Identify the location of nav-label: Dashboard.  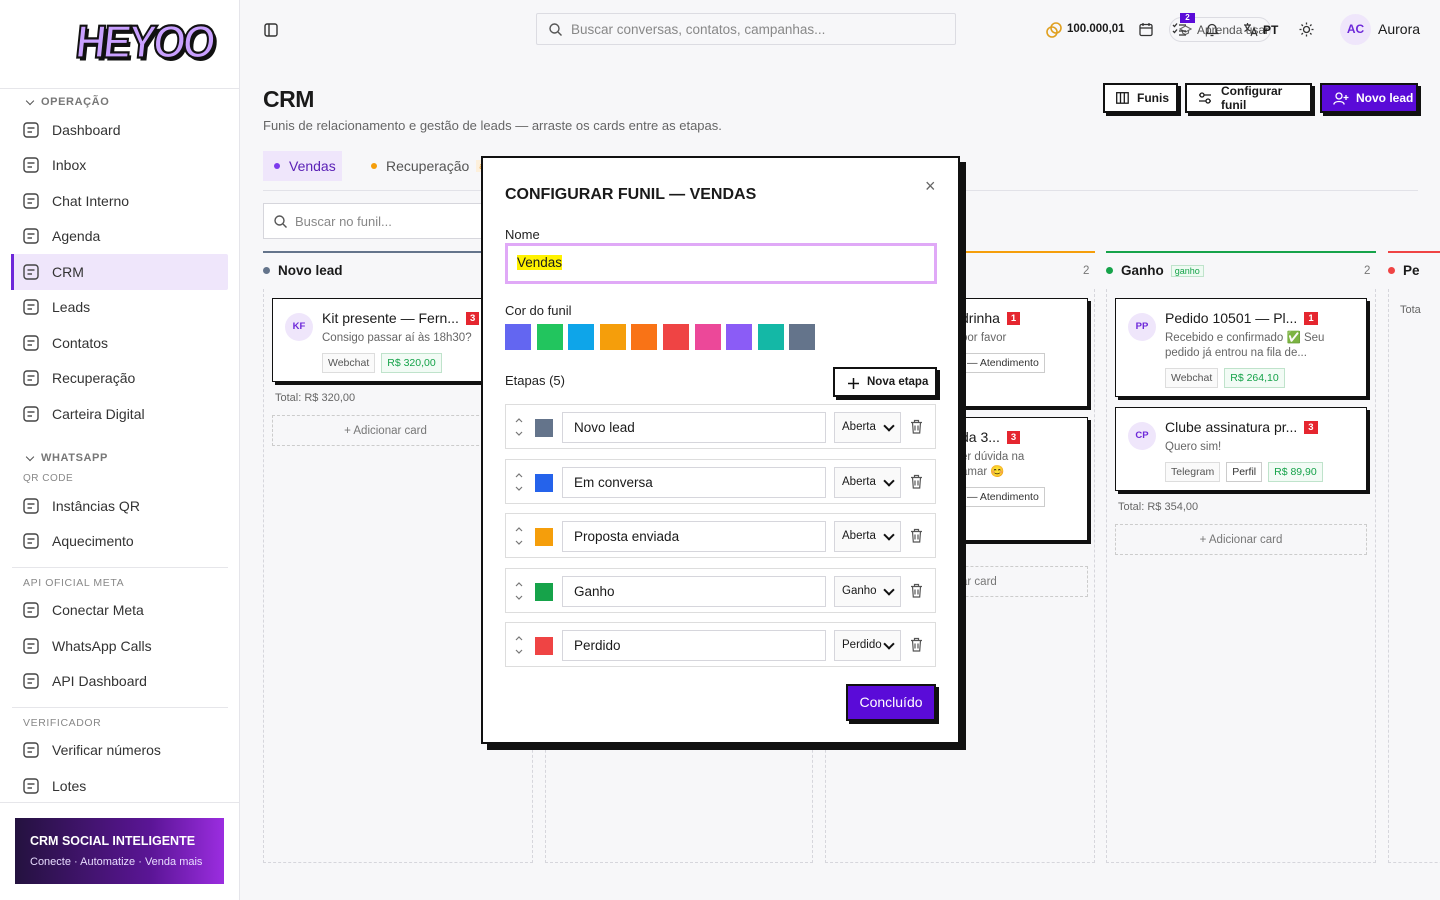
(86, 129).